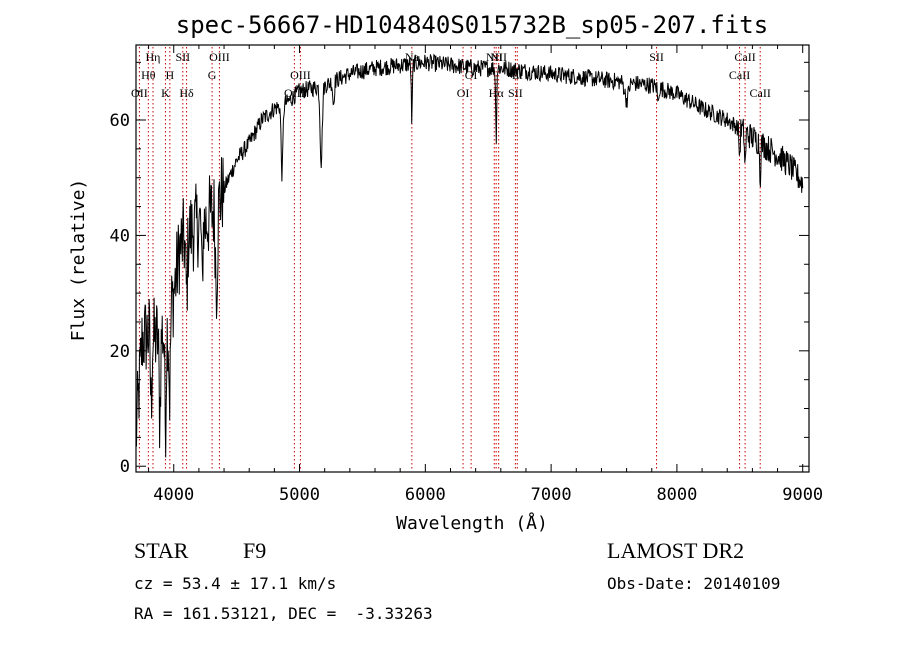 This screenshot has width=900, height=649. I want to click on x-tick-label: 7000, so click(551, 495).